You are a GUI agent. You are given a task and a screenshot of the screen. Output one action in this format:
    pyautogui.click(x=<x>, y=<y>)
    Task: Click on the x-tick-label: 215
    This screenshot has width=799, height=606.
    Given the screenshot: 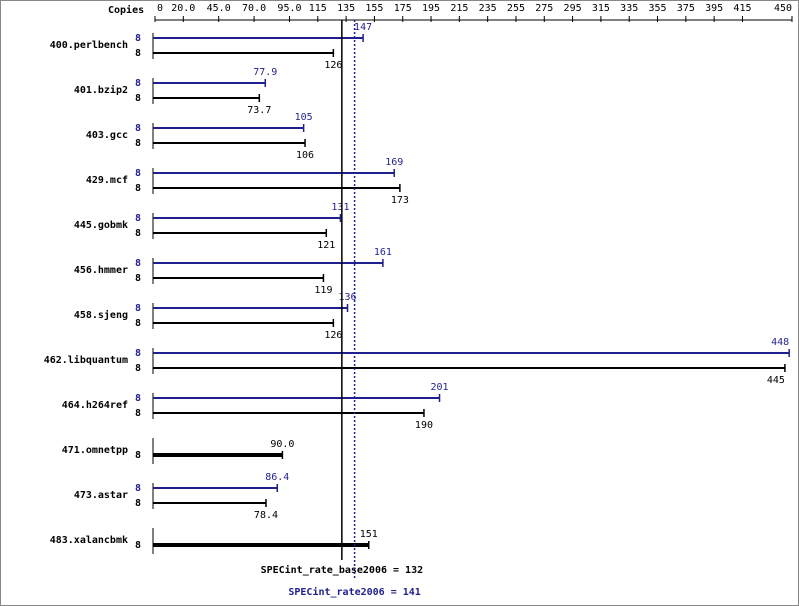 What is the action you would take?
    pyautogui.click(x=459, y=8)
    